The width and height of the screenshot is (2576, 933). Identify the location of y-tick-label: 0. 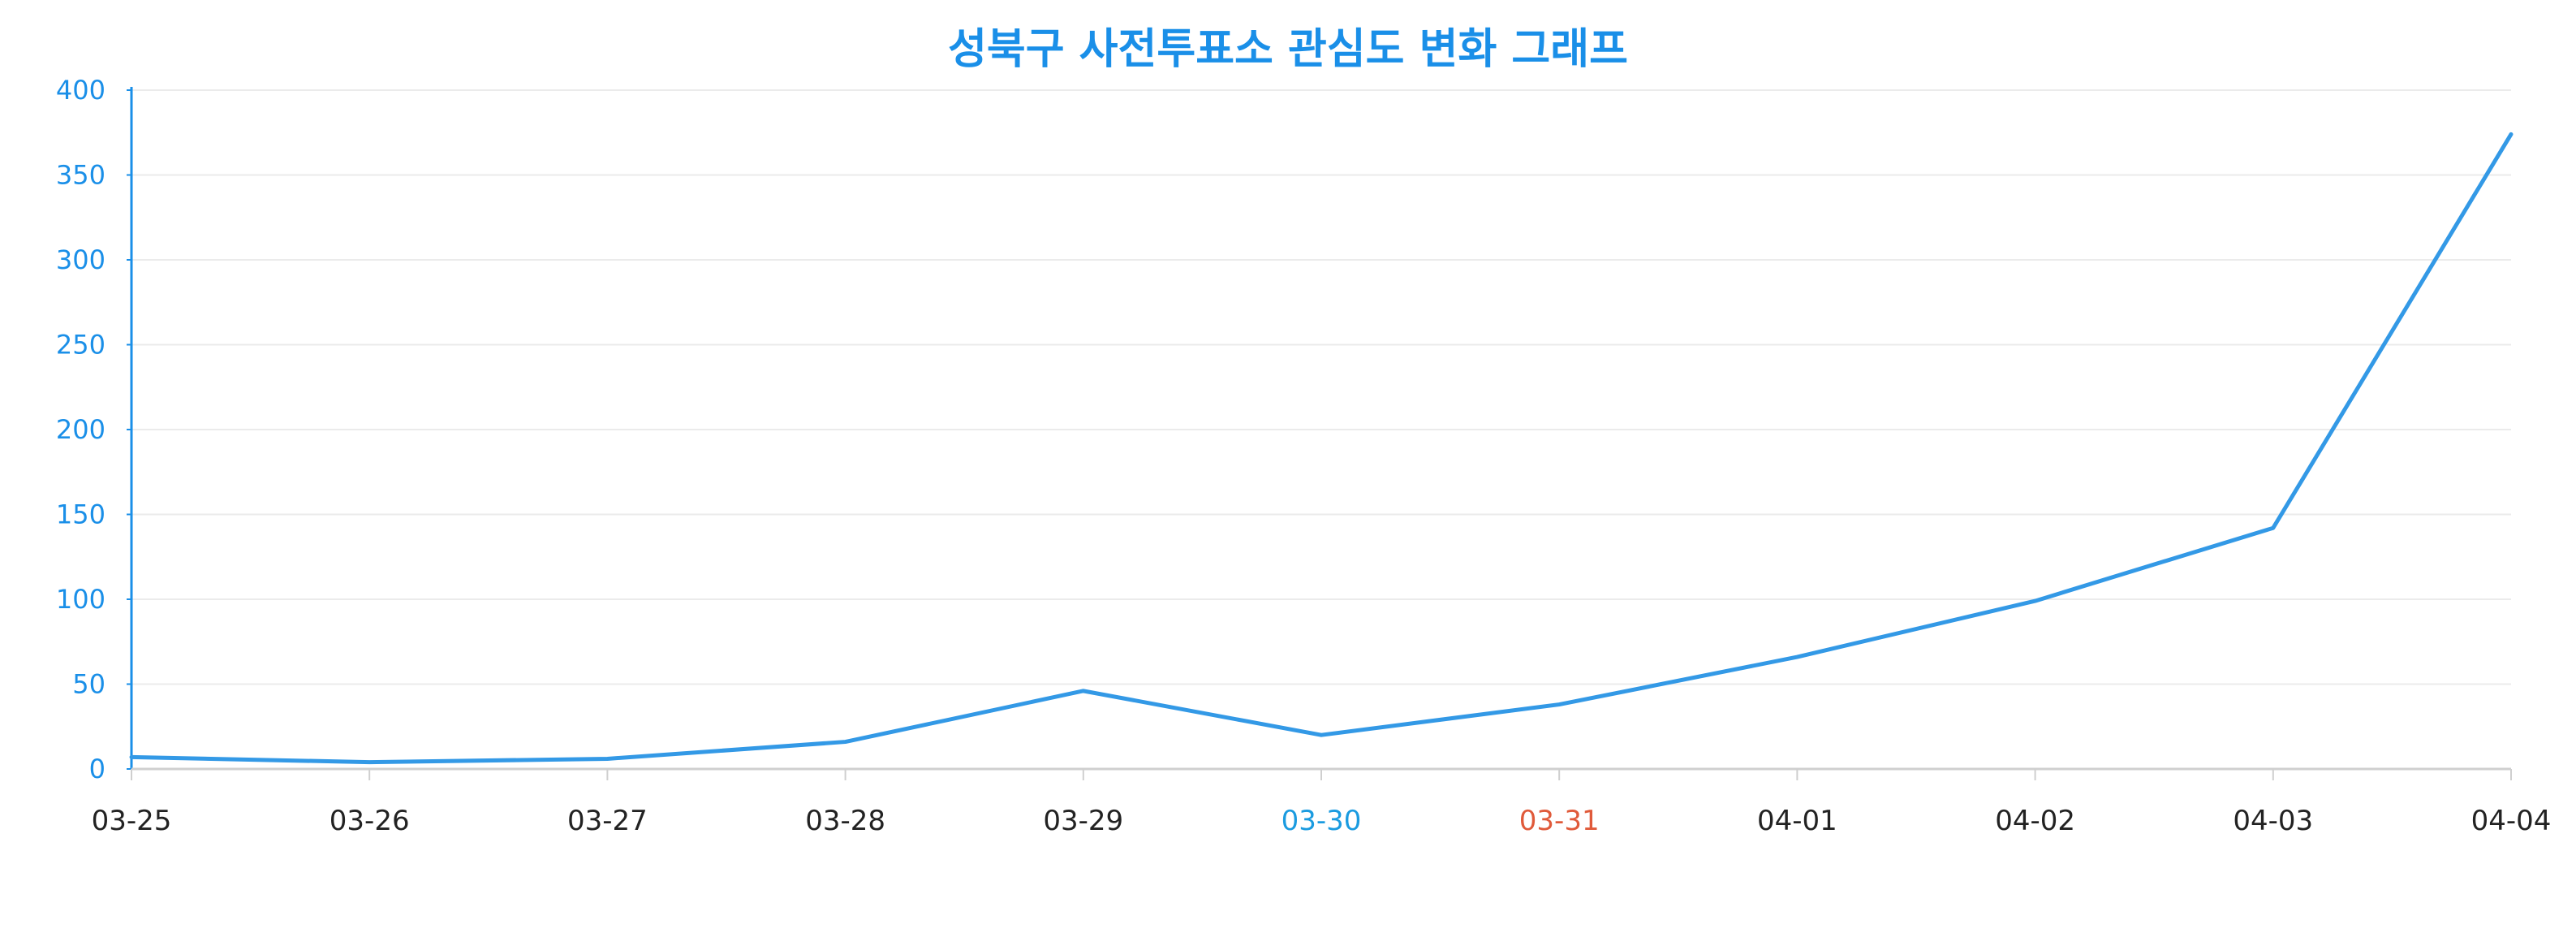
(98, 769).